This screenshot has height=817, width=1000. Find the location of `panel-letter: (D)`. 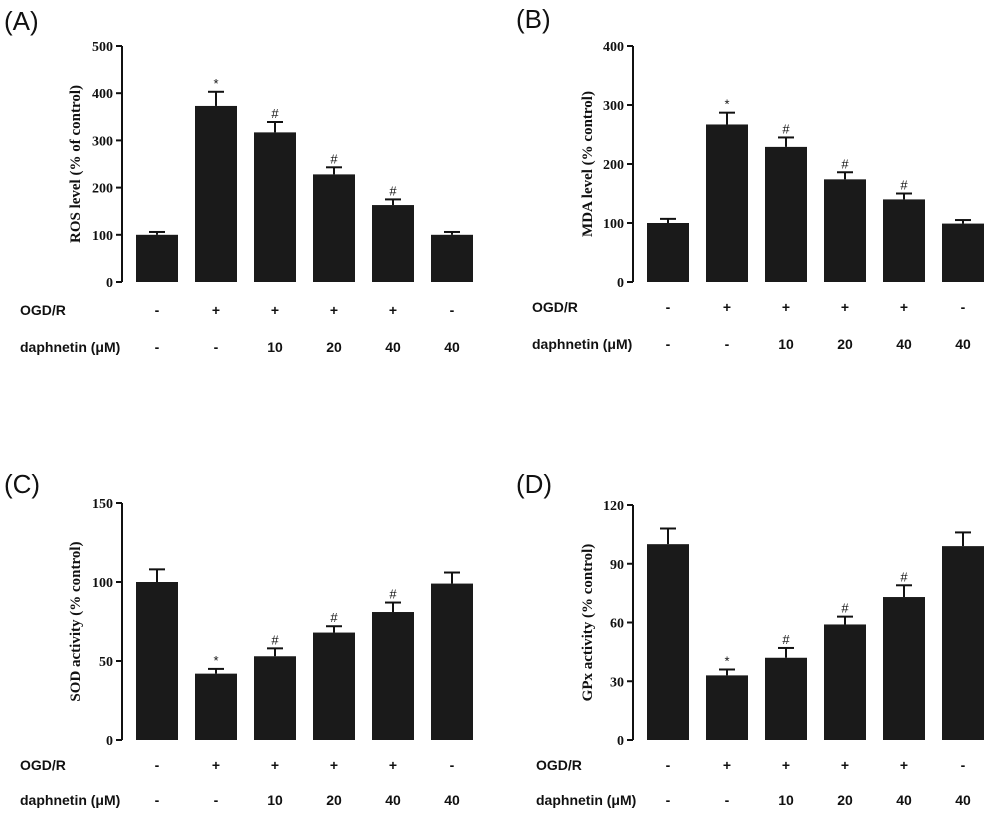

panel-letter: (D) is located at coordinates (534, 484).